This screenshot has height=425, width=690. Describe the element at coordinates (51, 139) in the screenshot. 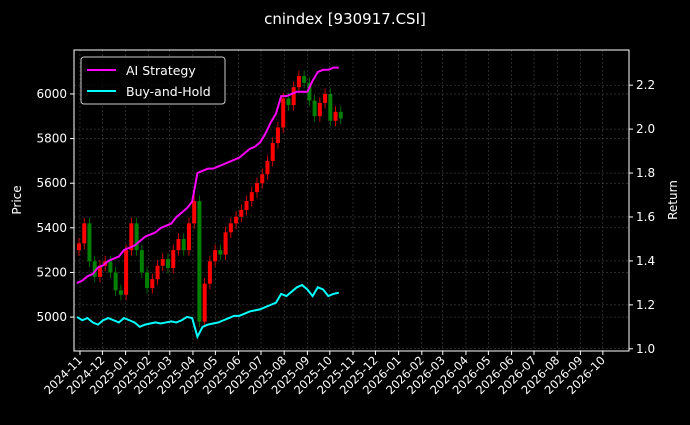

I see `y-tick-label: 5800` at that location.